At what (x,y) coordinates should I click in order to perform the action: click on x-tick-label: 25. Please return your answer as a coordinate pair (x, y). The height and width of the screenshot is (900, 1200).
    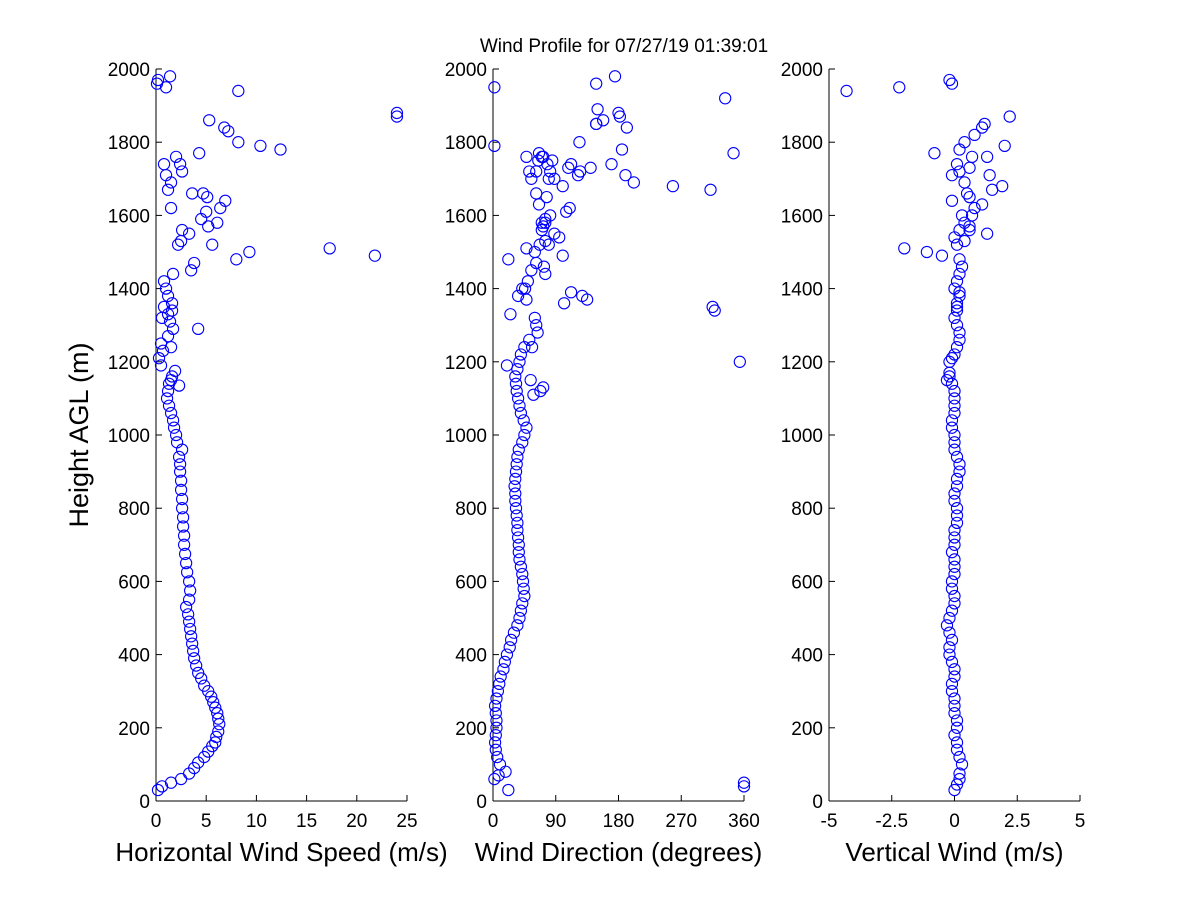
    Looking at the image, I should click on (406, 821).